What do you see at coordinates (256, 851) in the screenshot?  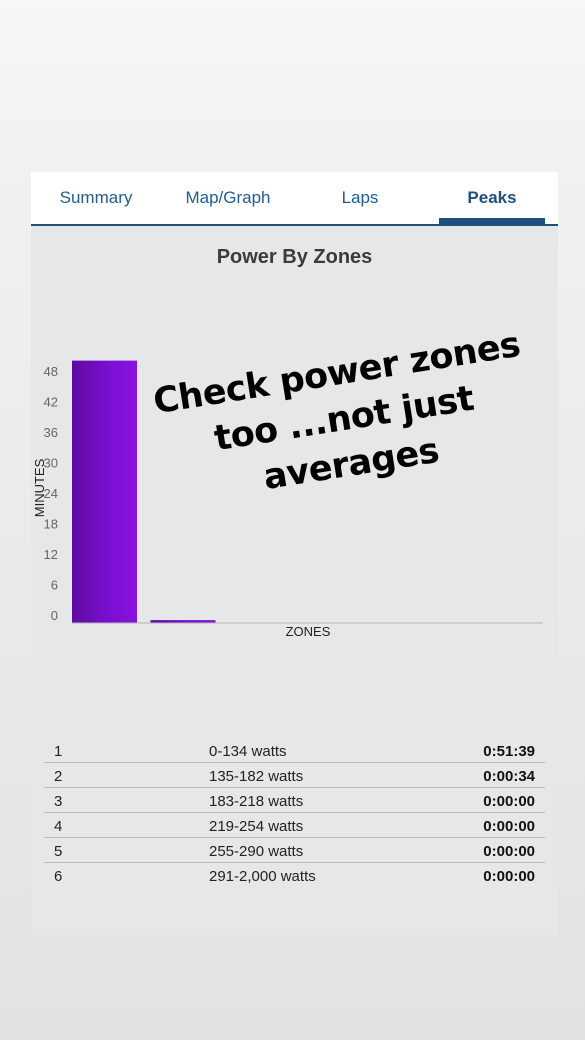 I see `zone-watt-range: 255-290 watts` at bounding box center [256, 851].